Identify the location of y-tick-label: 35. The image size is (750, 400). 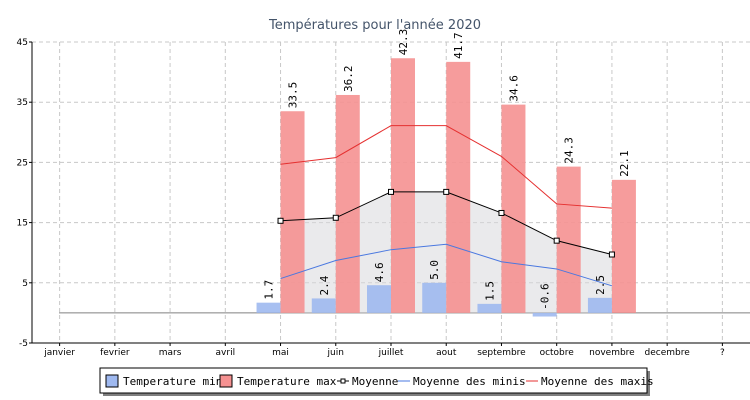
(22, 103).